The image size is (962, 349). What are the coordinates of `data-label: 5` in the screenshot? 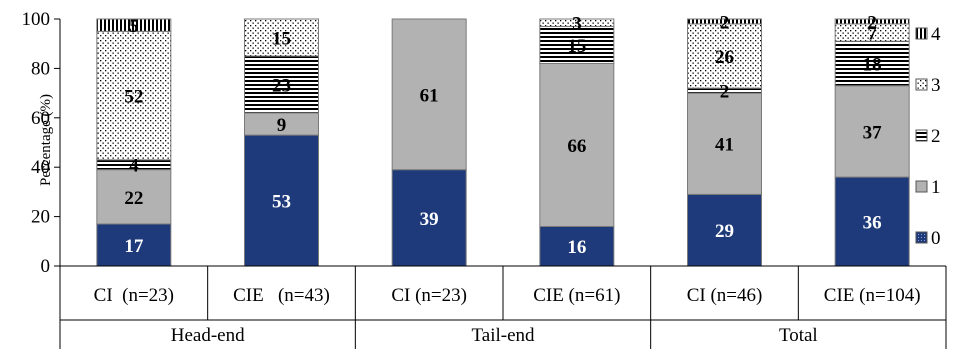 It's located at (134, 26).